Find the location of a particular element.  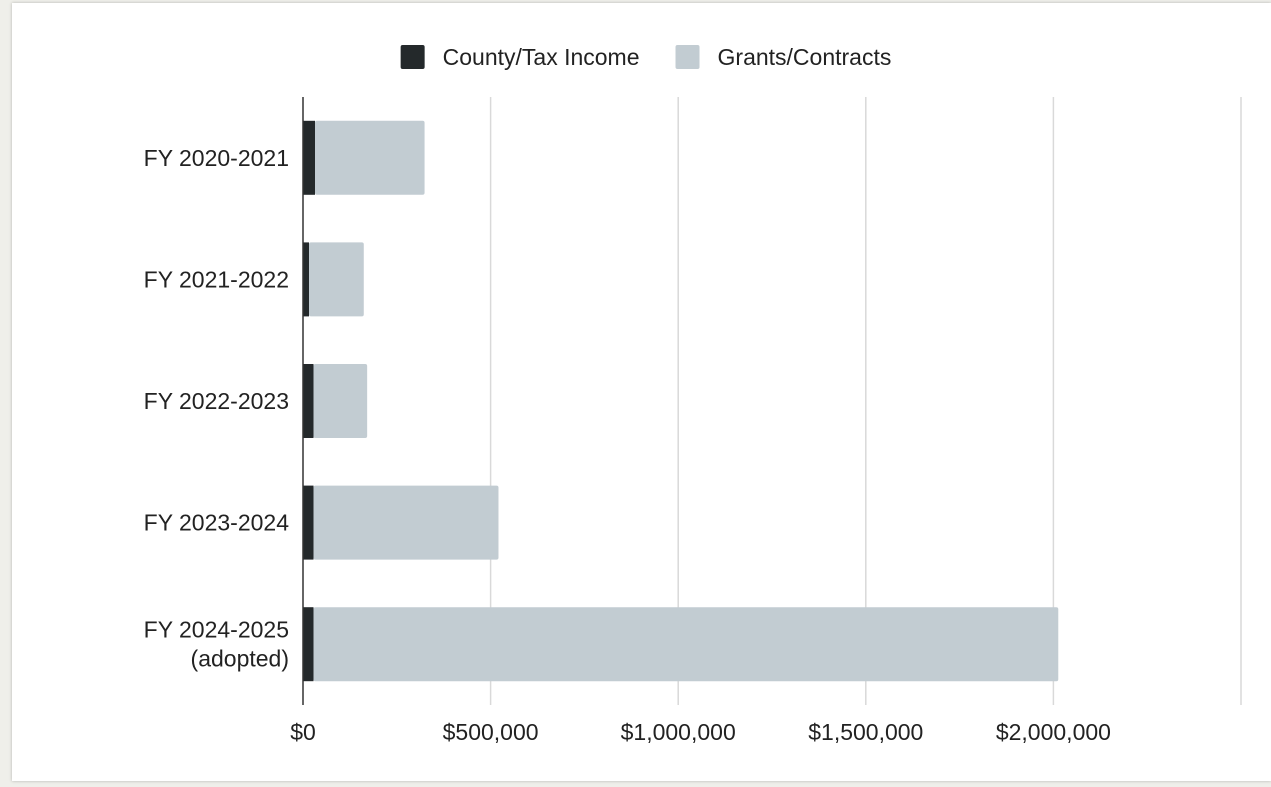

category-label: FY 2023-2024 is located at coordinates (217, 523).